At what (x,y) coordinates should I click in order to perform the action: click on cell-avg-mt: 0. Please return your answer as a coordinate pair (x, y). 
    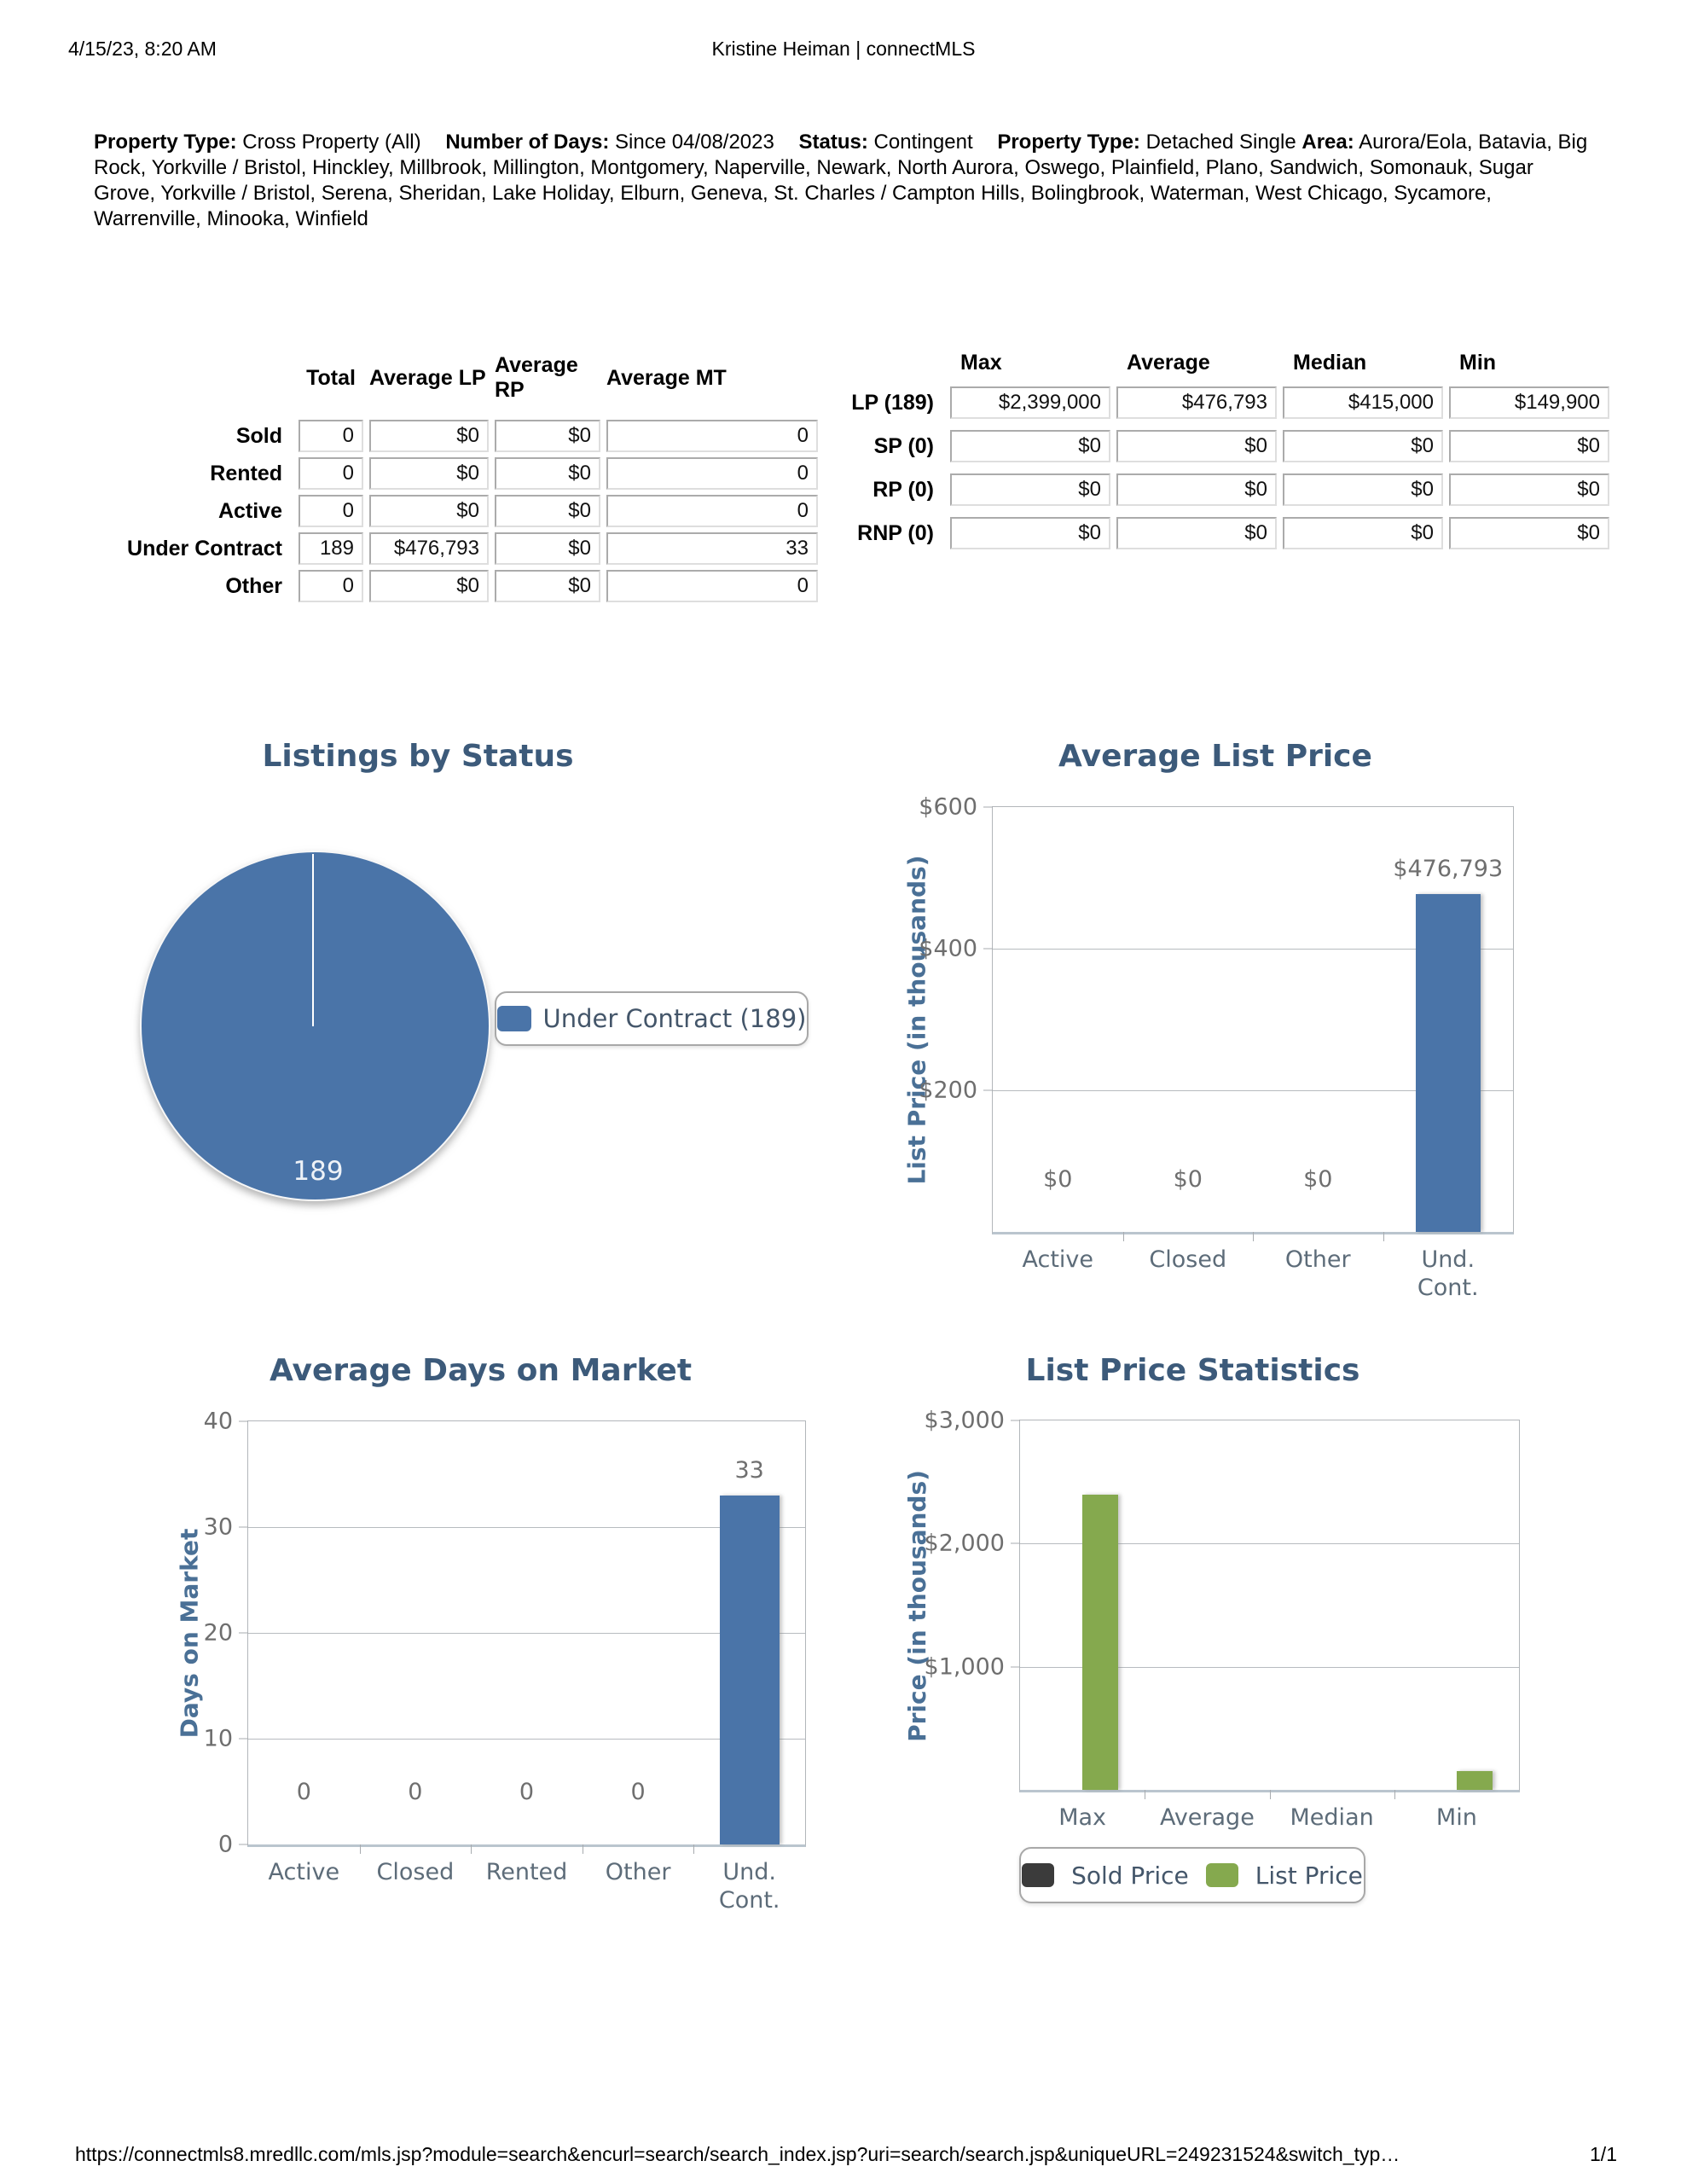
    Looking at the image, I should click on (712, 474).